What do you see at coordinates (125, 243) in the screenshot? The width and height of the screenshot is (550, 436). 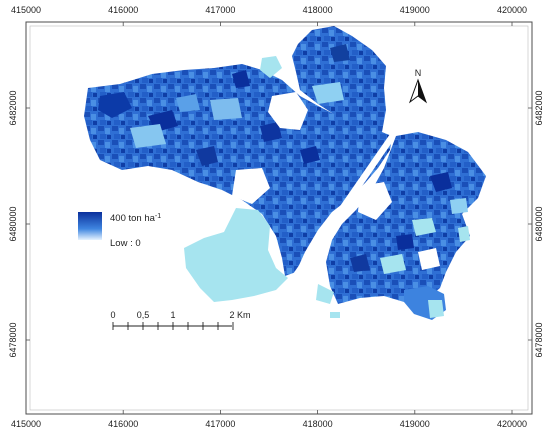 I see `legend-low-label: Low : 0` at bounding box center [125, 243].